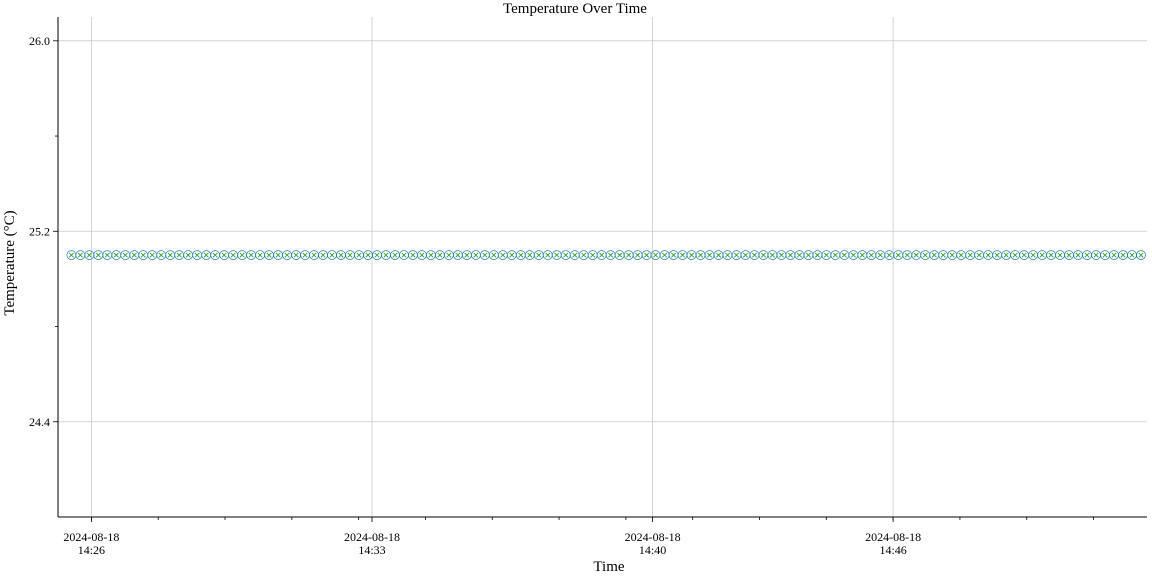 The height and width of the screenshot is (581, 1152). What do you see at coordinates (39, 422) in the screenshot?
I see `y-tick-label: 24.4` at bounding box center [39, 422].